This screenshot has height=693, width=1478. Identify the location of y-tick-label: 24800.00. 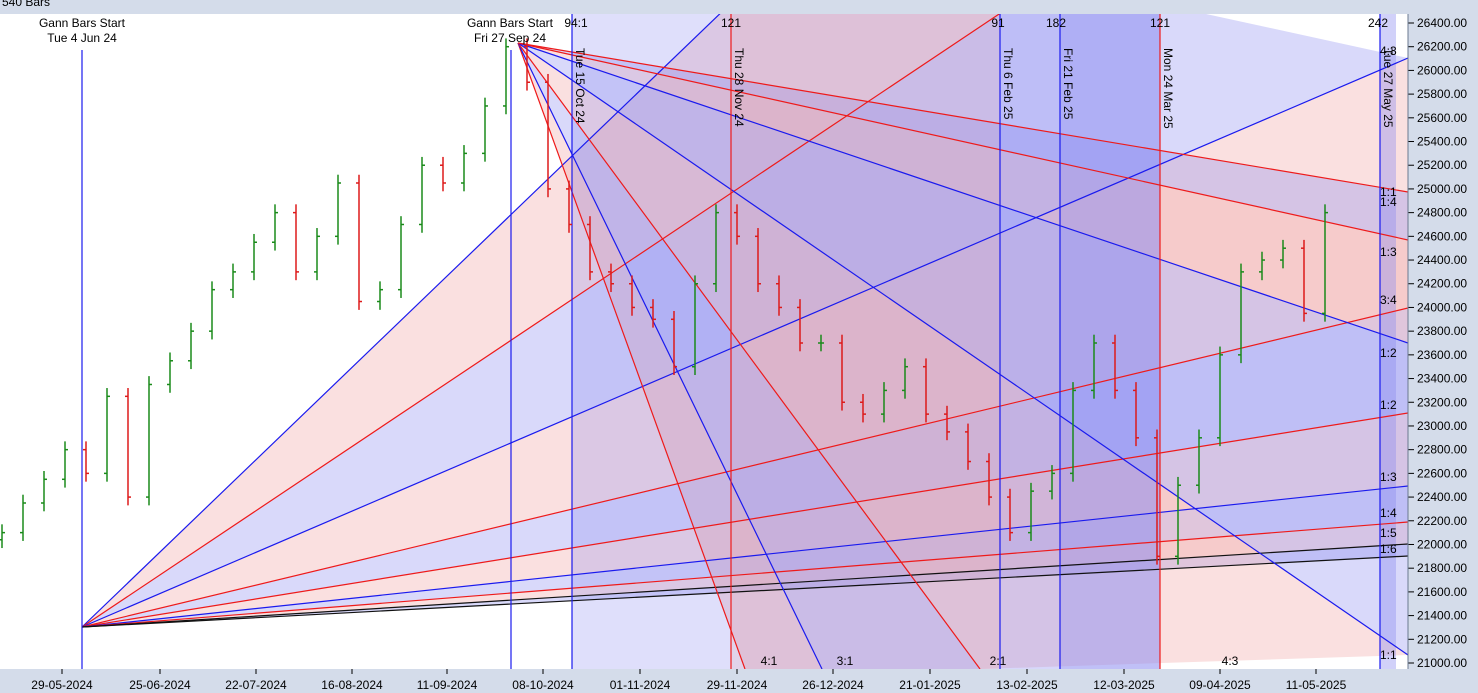
(1442, 213).